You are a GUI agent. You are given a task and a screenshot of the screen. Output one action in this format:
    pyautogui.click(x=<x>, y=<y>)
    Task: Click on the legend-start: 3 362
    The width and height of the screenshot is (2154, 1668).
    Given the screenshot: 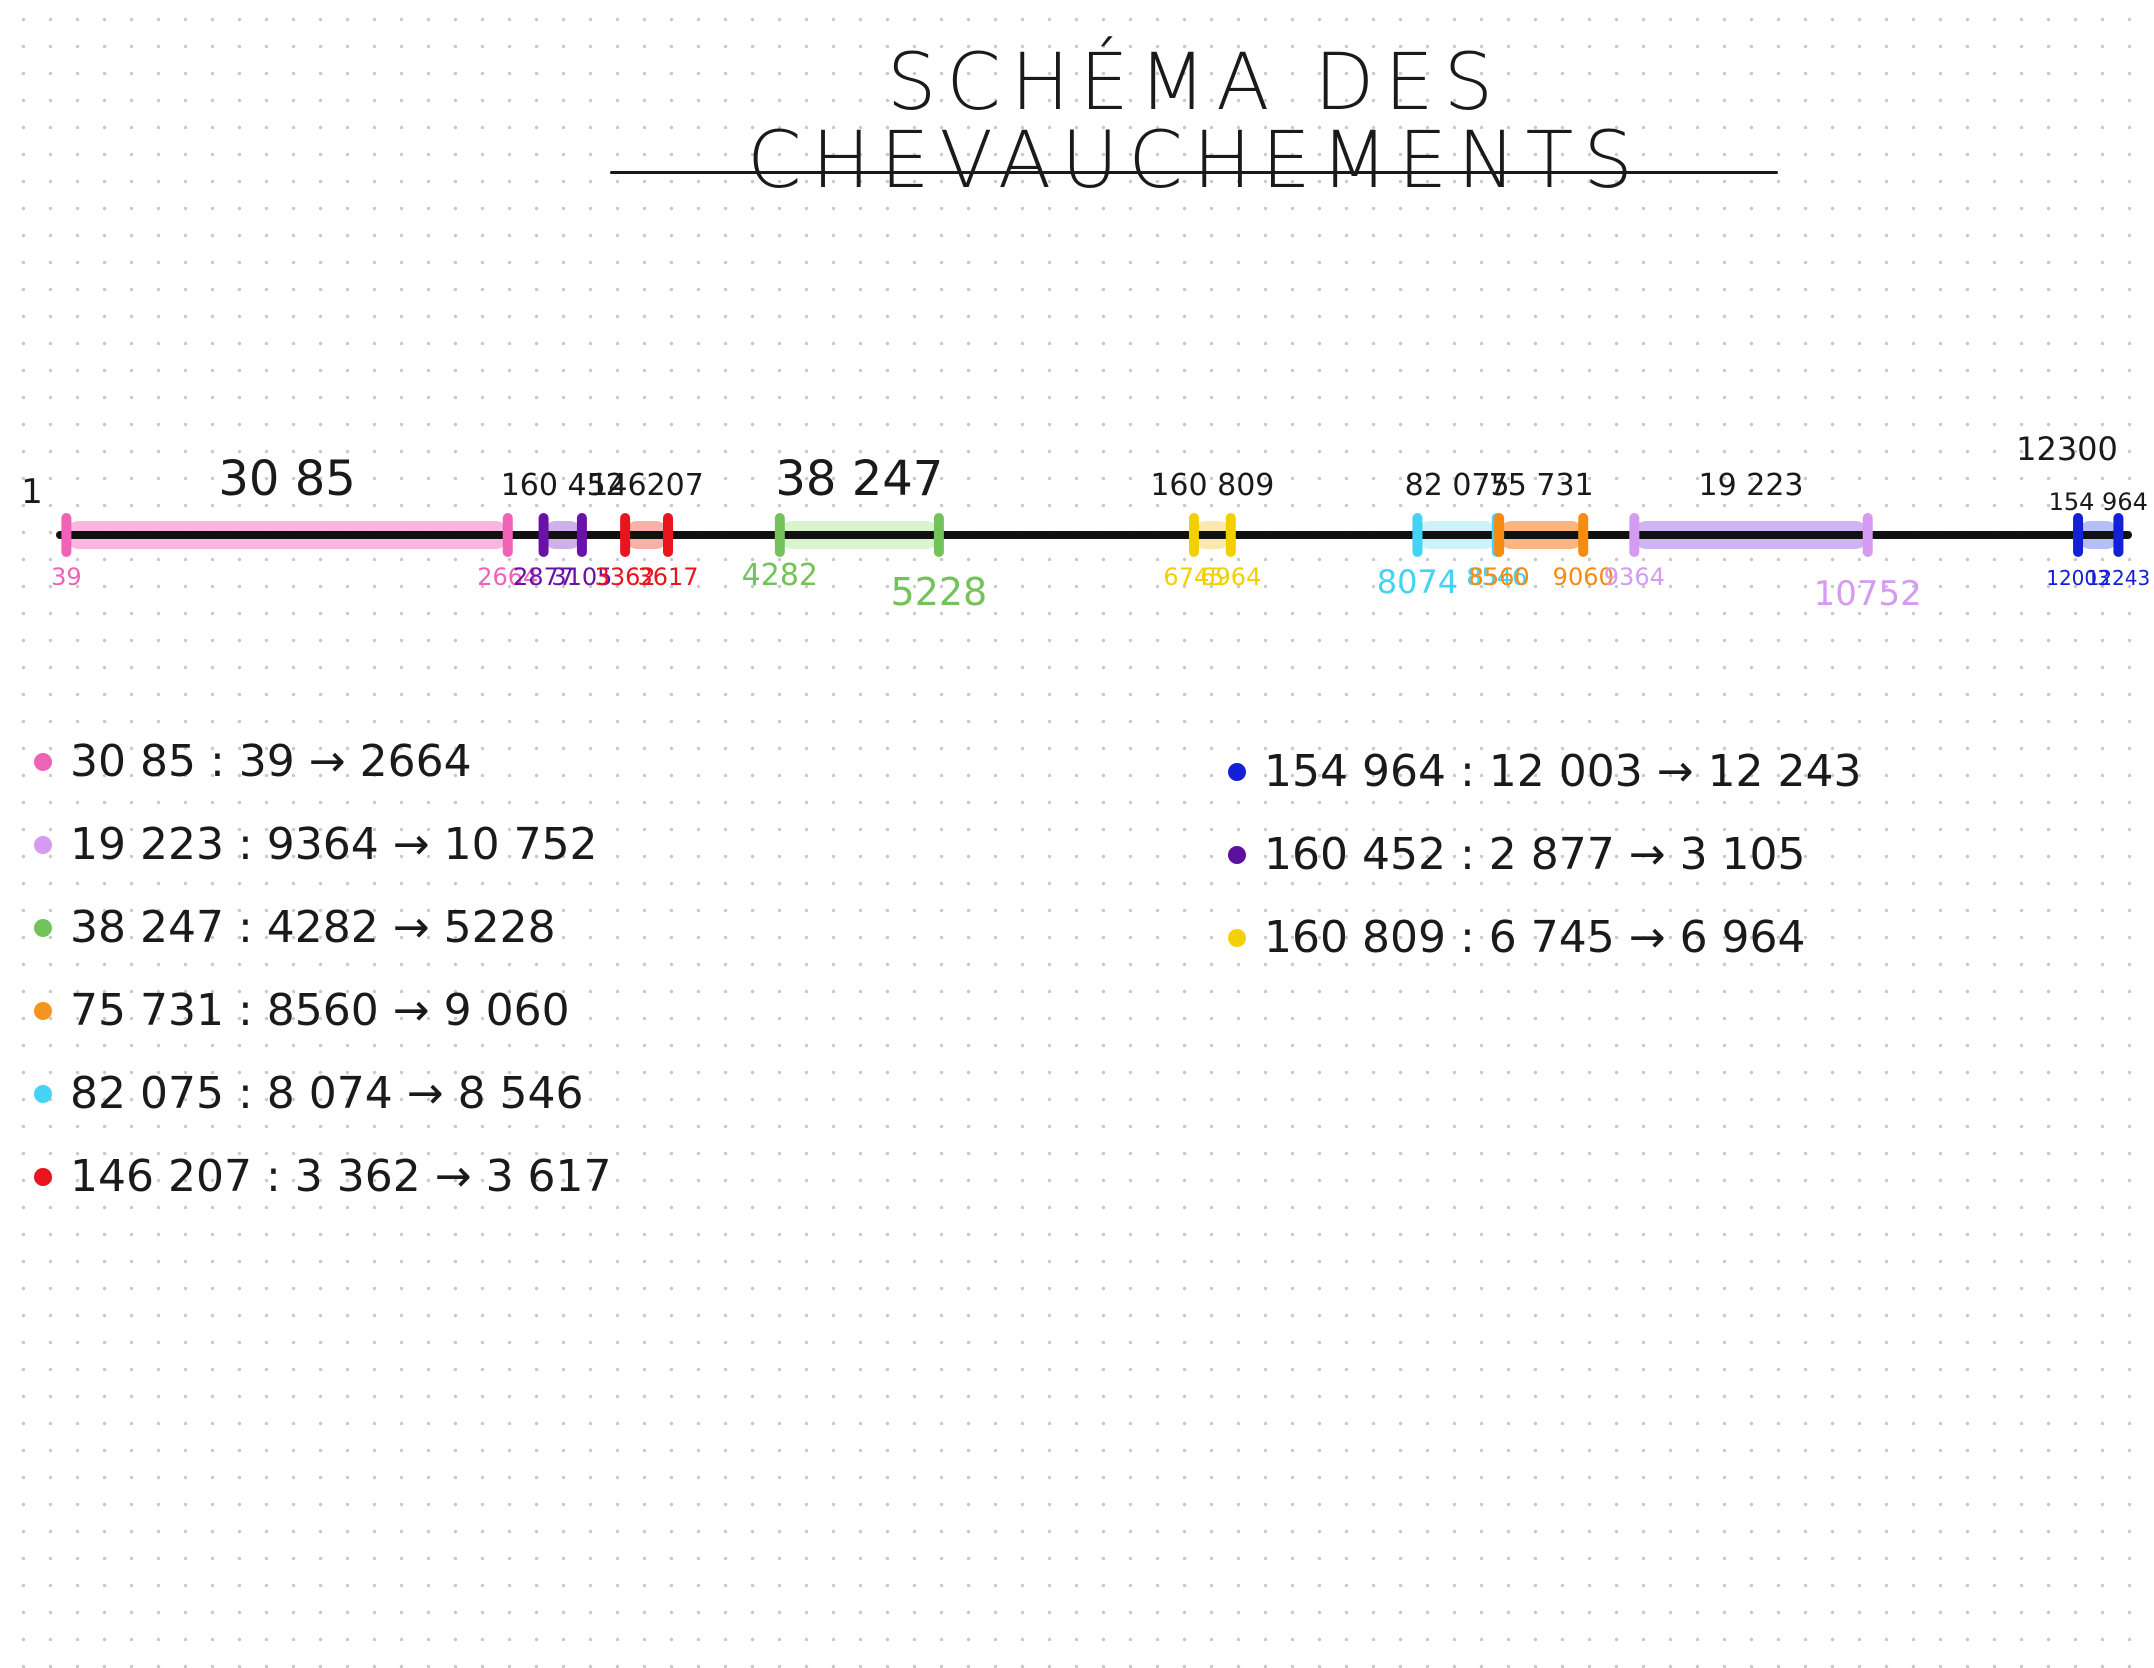 What is the action you would take?
    pyautogui.click(x=364, y=1176)
    